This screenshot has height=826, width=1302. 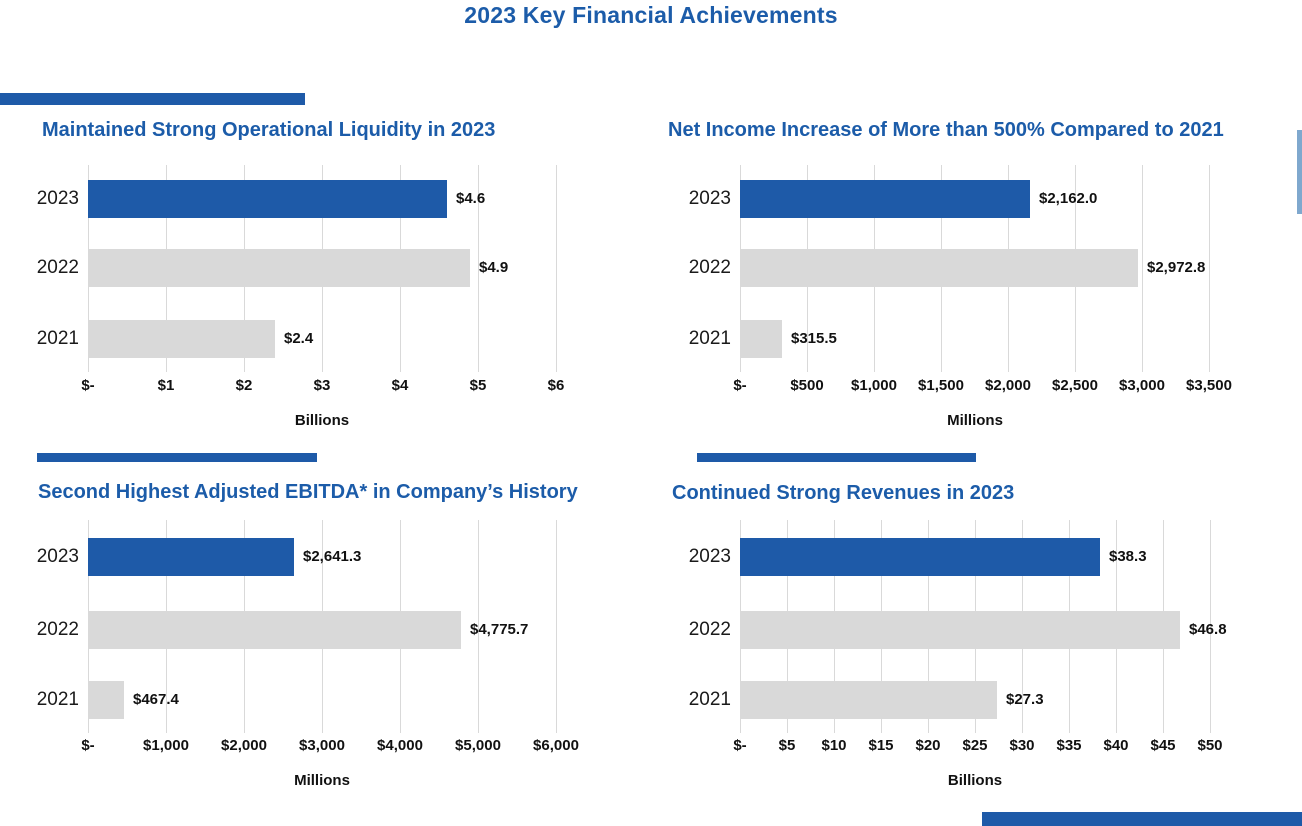 What do you see at coordinates (332, 556) in the screenshot?
I see `value-label: $2,641.3` at bounding box center [332, 556].